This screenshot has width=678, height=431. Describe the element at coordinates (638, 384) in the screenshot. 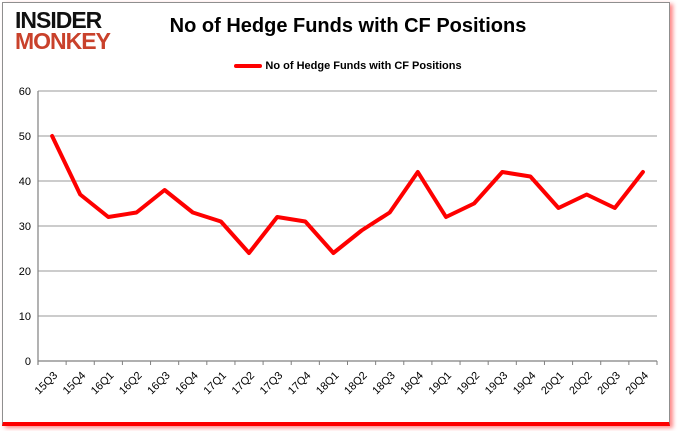

I see `x-tick-label: 20Q4` at that location.